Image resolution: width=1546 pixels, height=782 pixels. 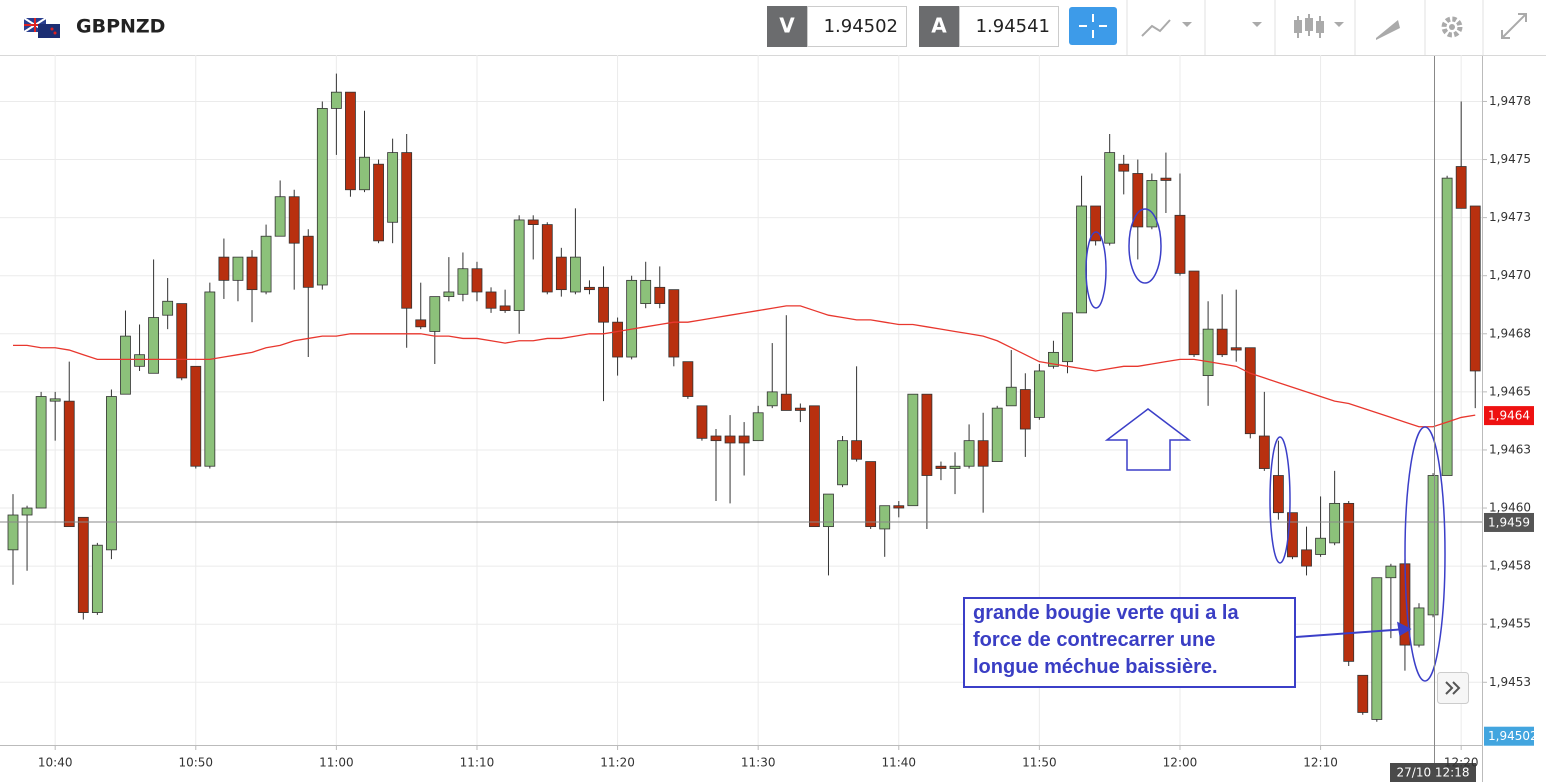 I want to click on x-tick-label: 11:20, so click(x=617, y=763).